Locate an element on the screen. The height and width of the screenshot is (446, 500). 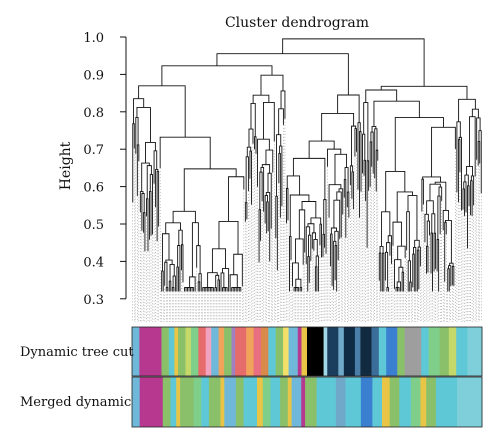
y-tick-label: 0.3 is located at coordinates (93, 300).